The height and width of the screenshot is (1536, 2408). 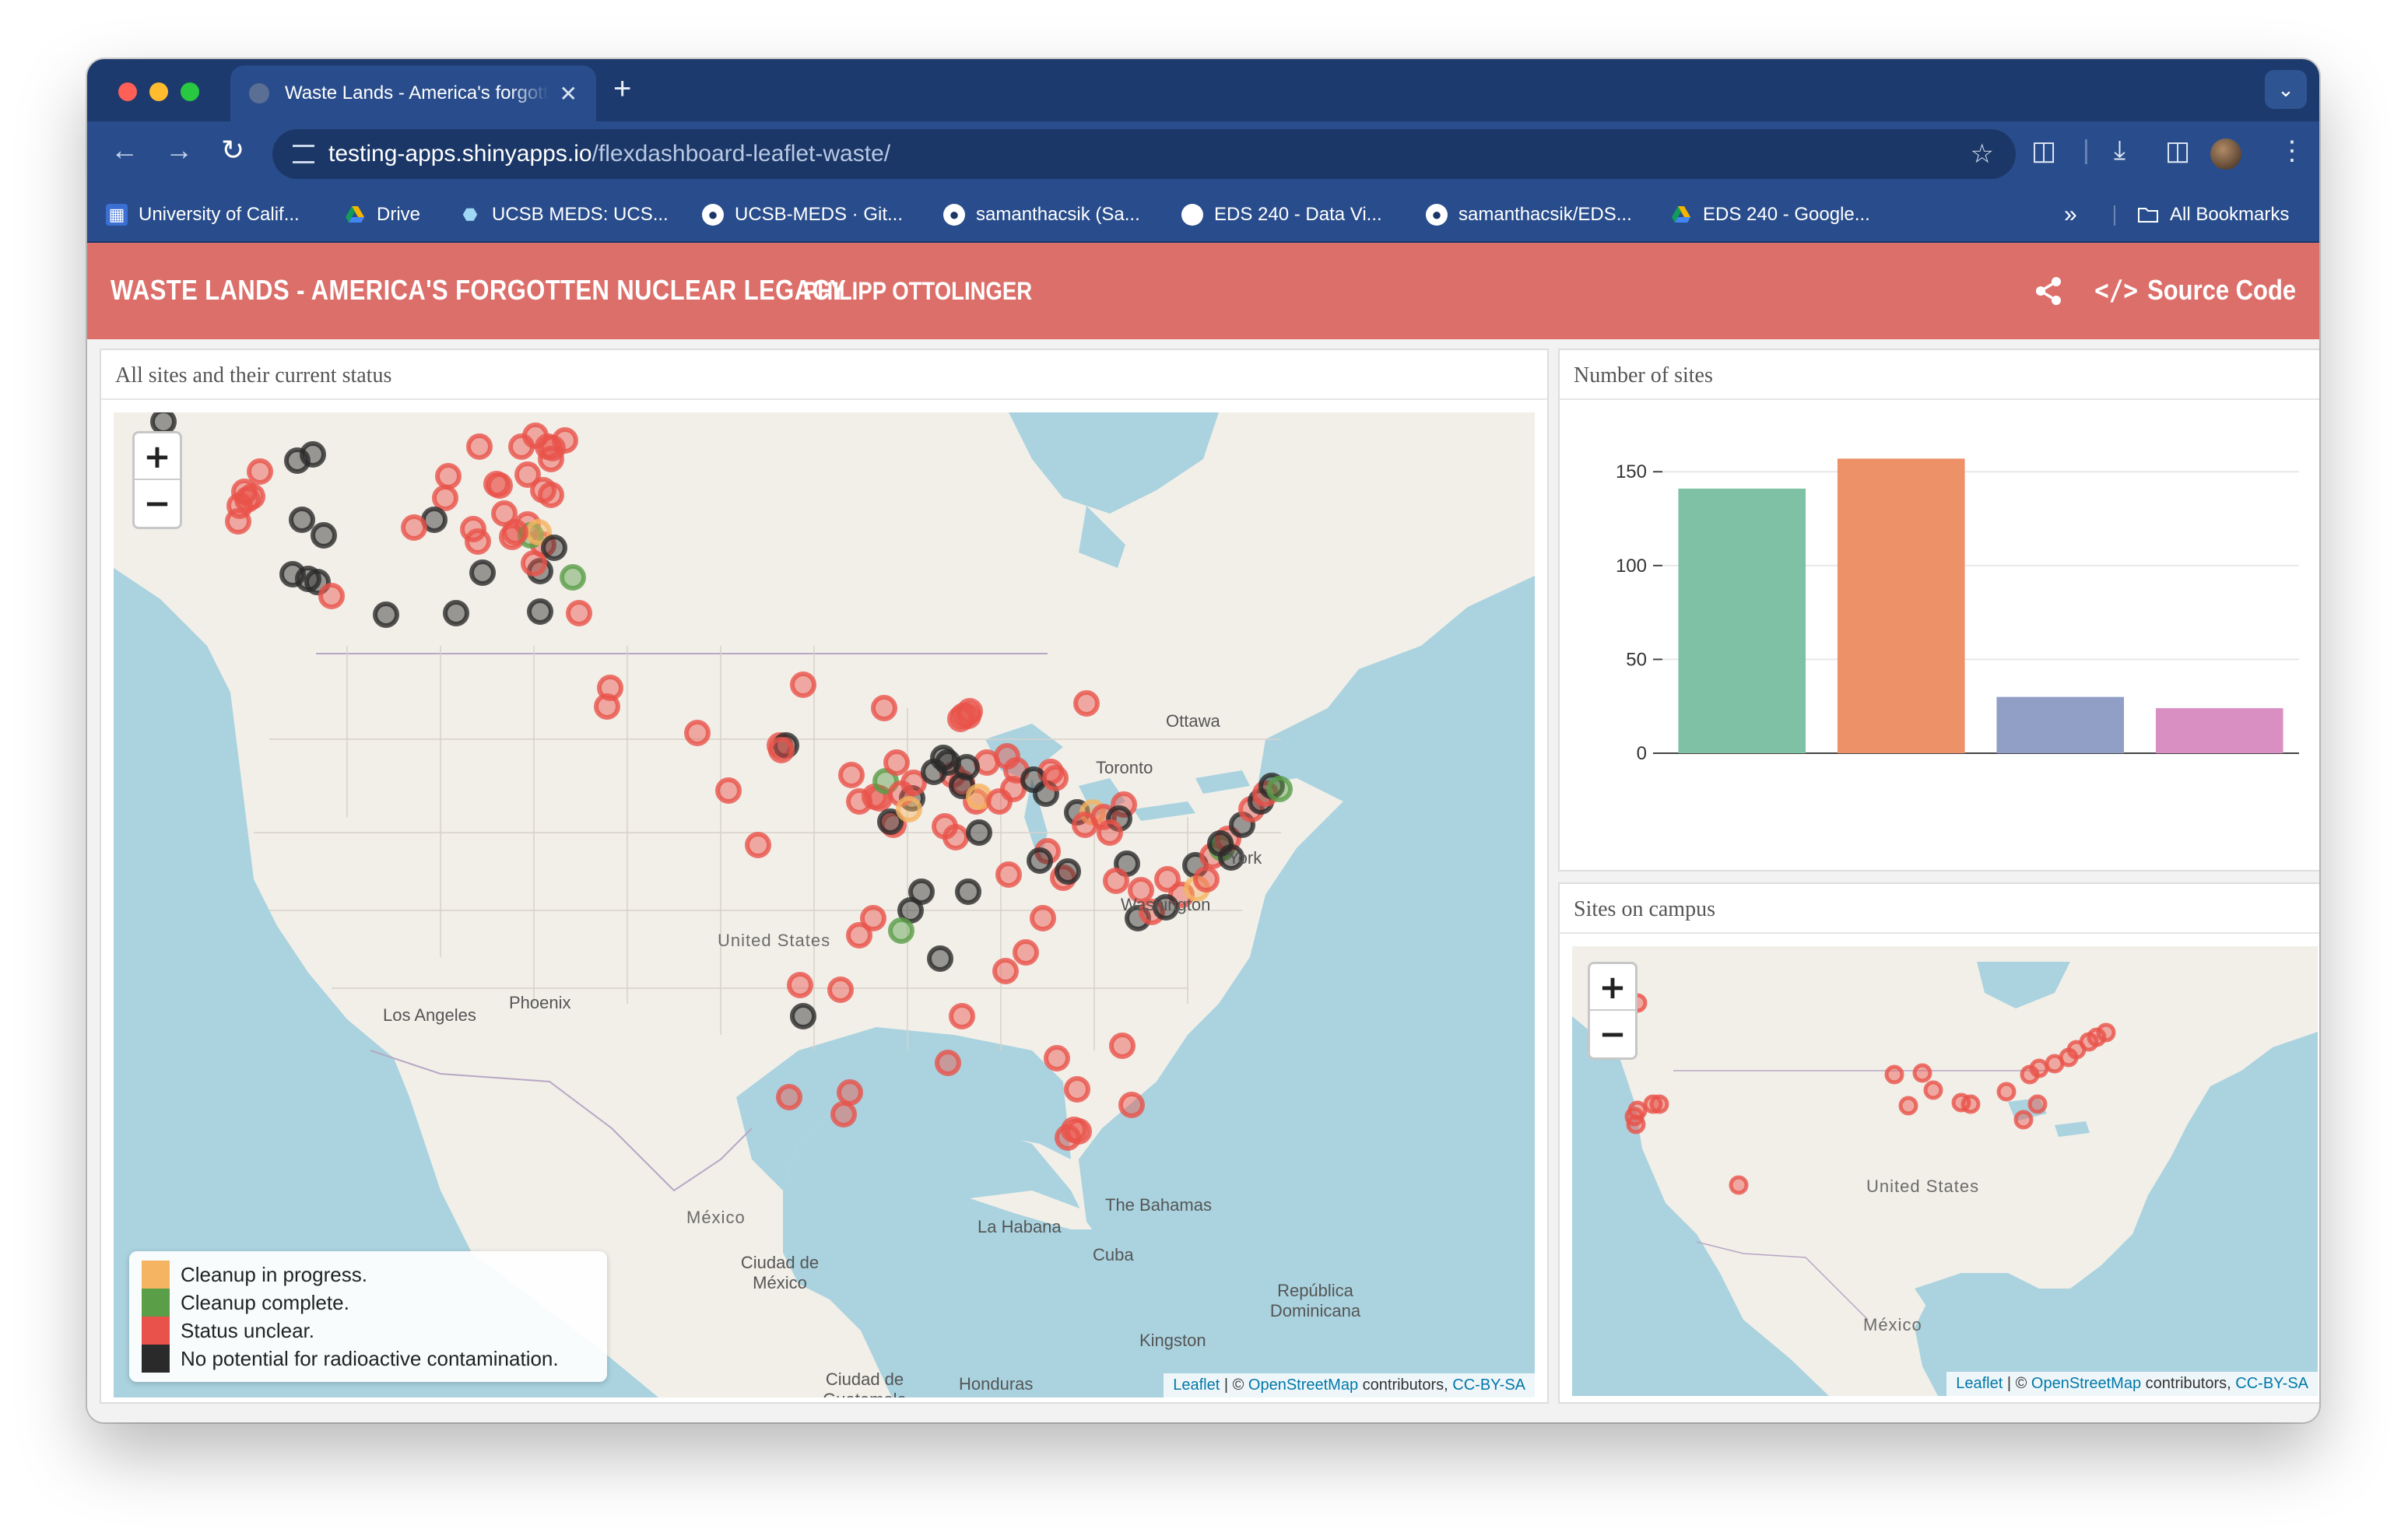 I want to click on zoom-out-button: −, so click(x=157, y=503).